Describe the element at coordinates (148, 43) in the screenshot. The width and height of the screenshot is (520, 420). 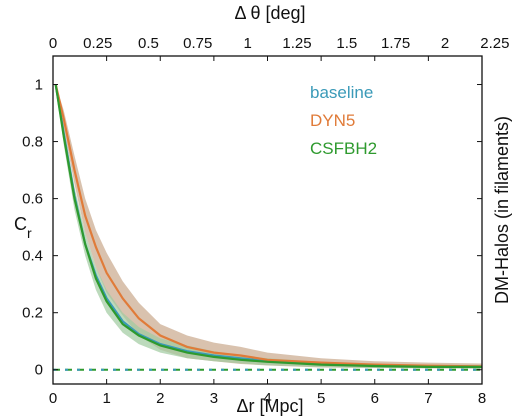
I see `top-tick-label: 0.5` at that location.